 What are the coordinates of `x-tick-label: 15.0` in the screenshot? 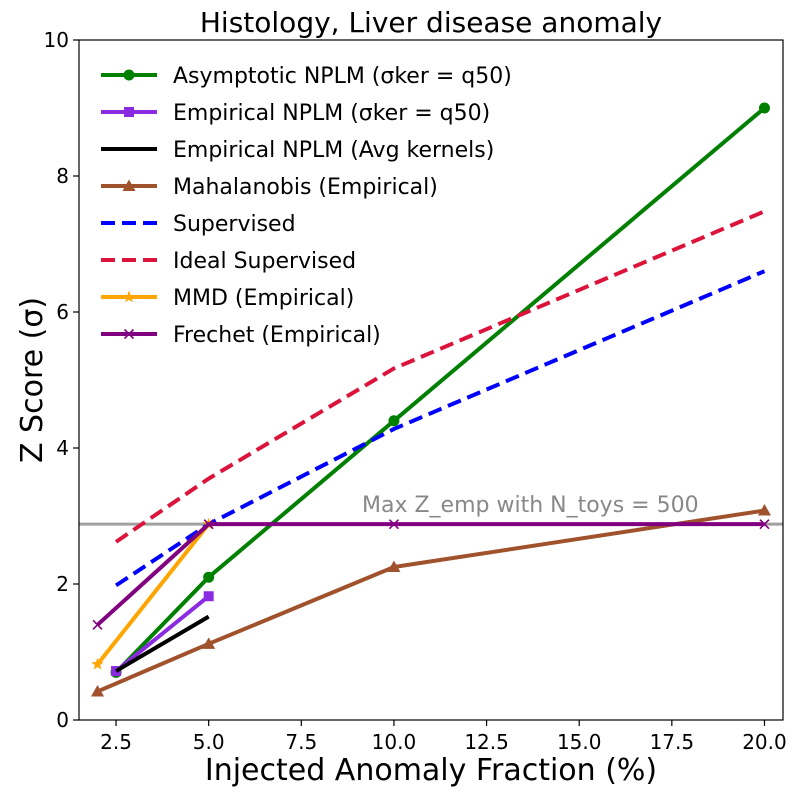 It's located at (579, 742).